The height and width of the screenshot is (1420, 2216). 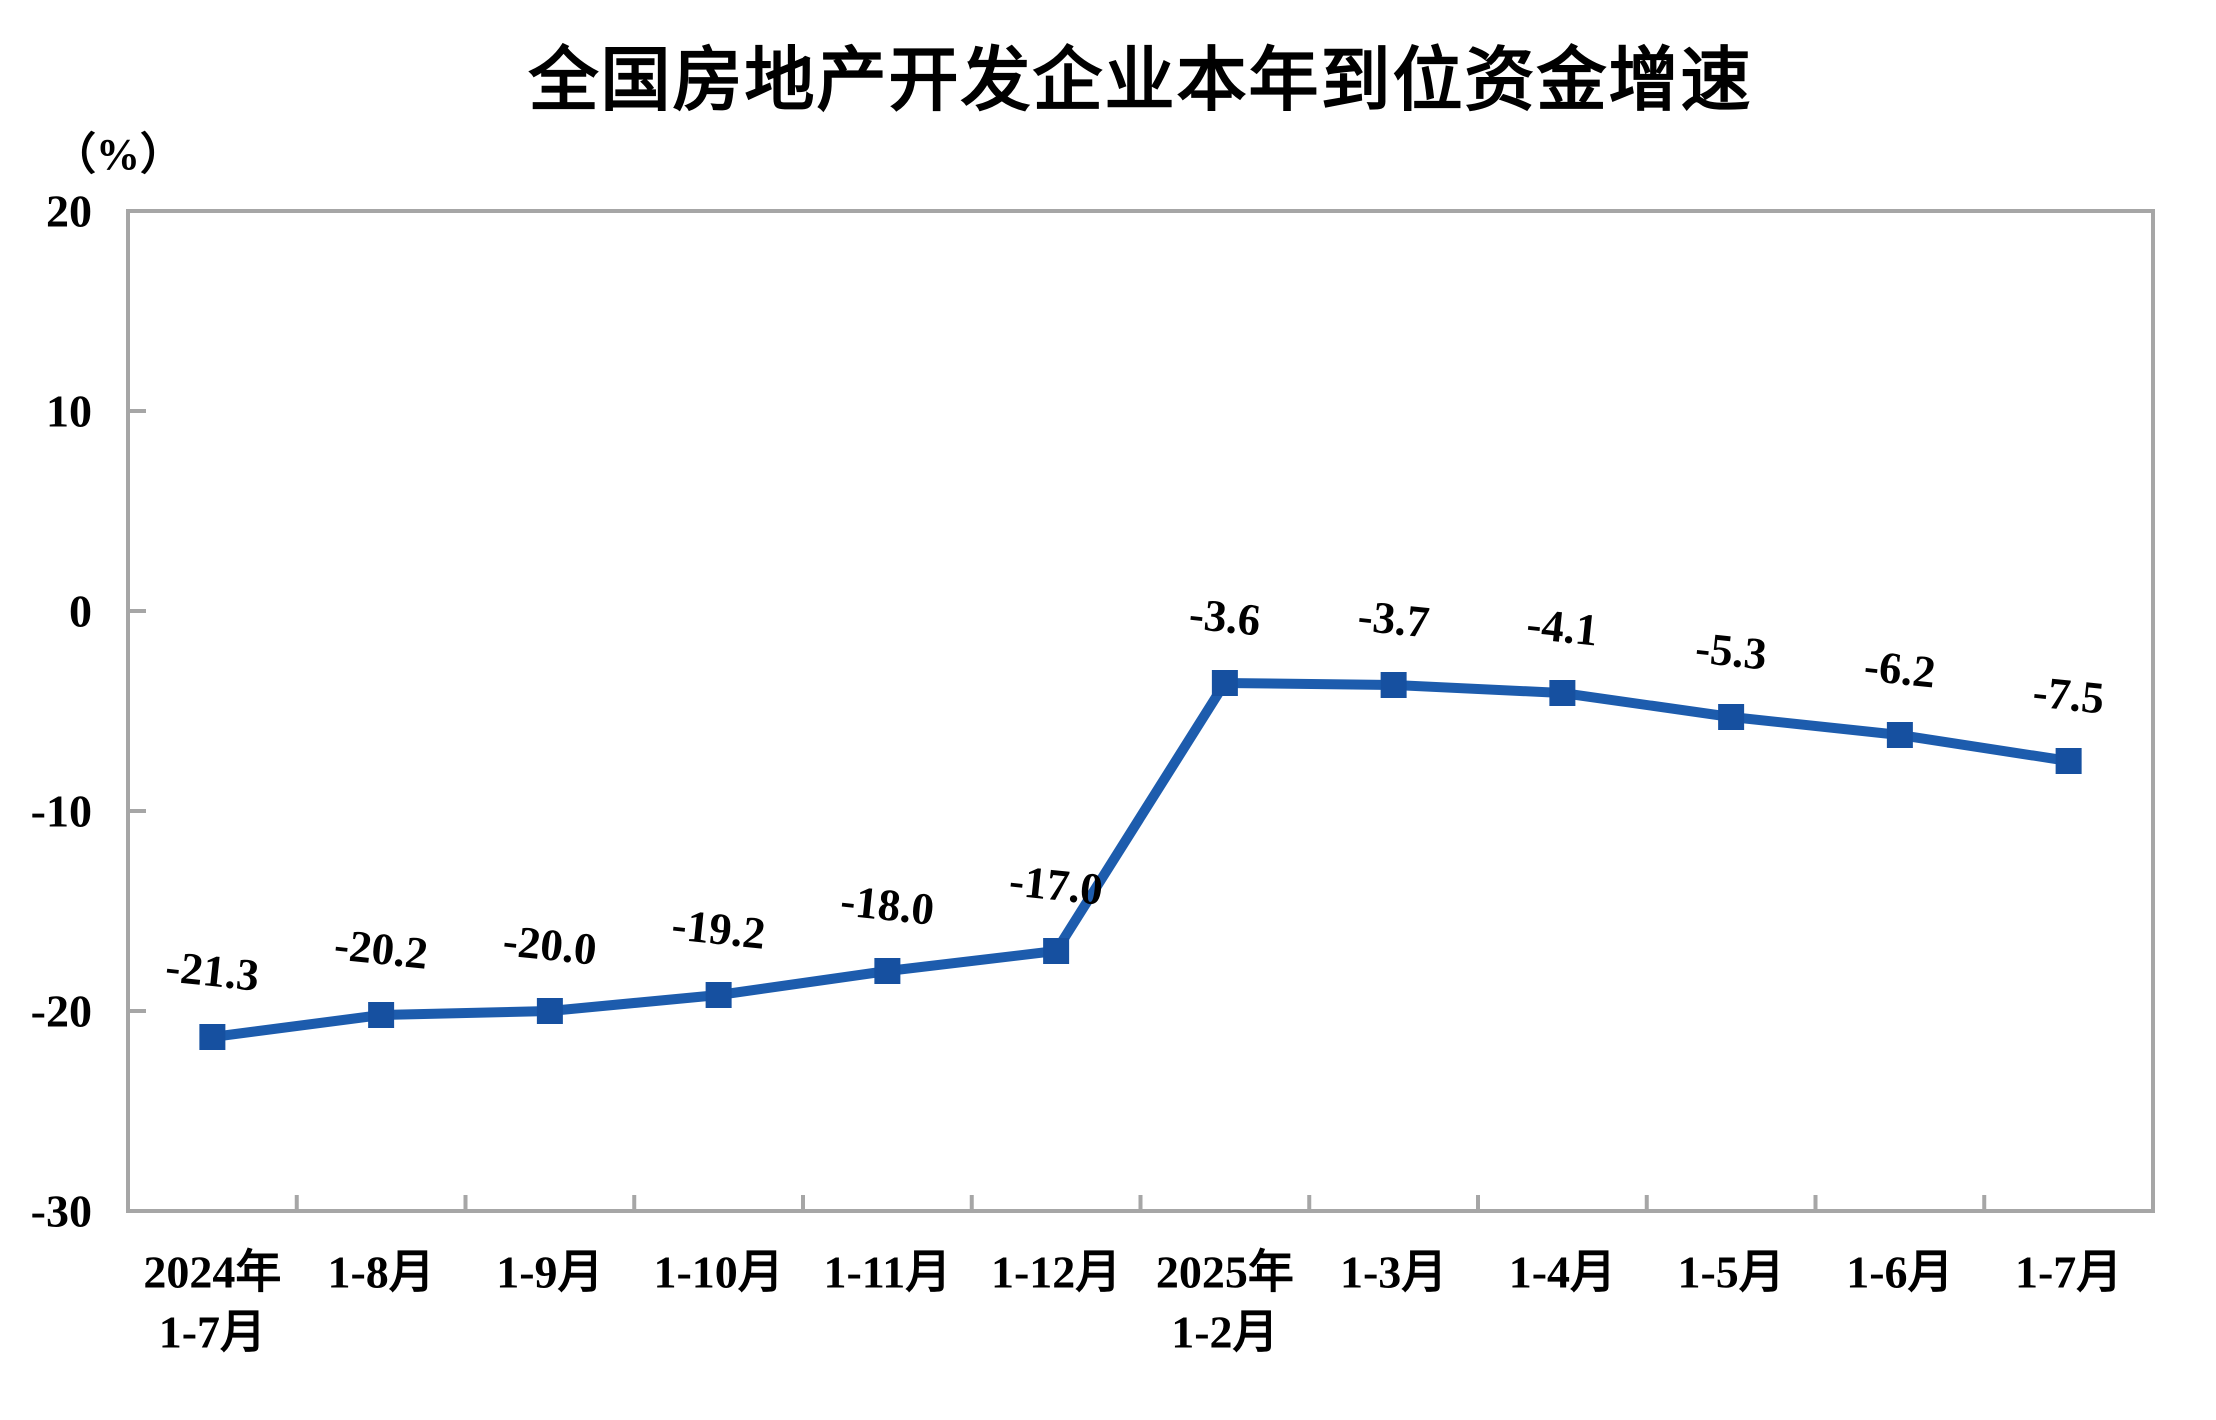 I want to click on x-axis-tick-label: 1-6月, so click(x=1899, y=1272).